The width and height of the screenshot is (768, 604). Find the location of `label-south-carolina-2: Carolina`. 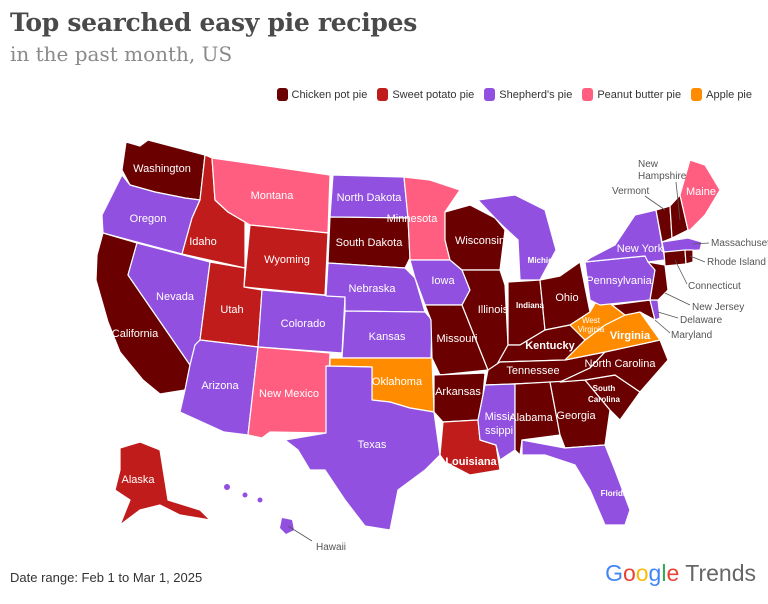

label-south-carolina-2: Carolina is located at coordinates (604, 399).